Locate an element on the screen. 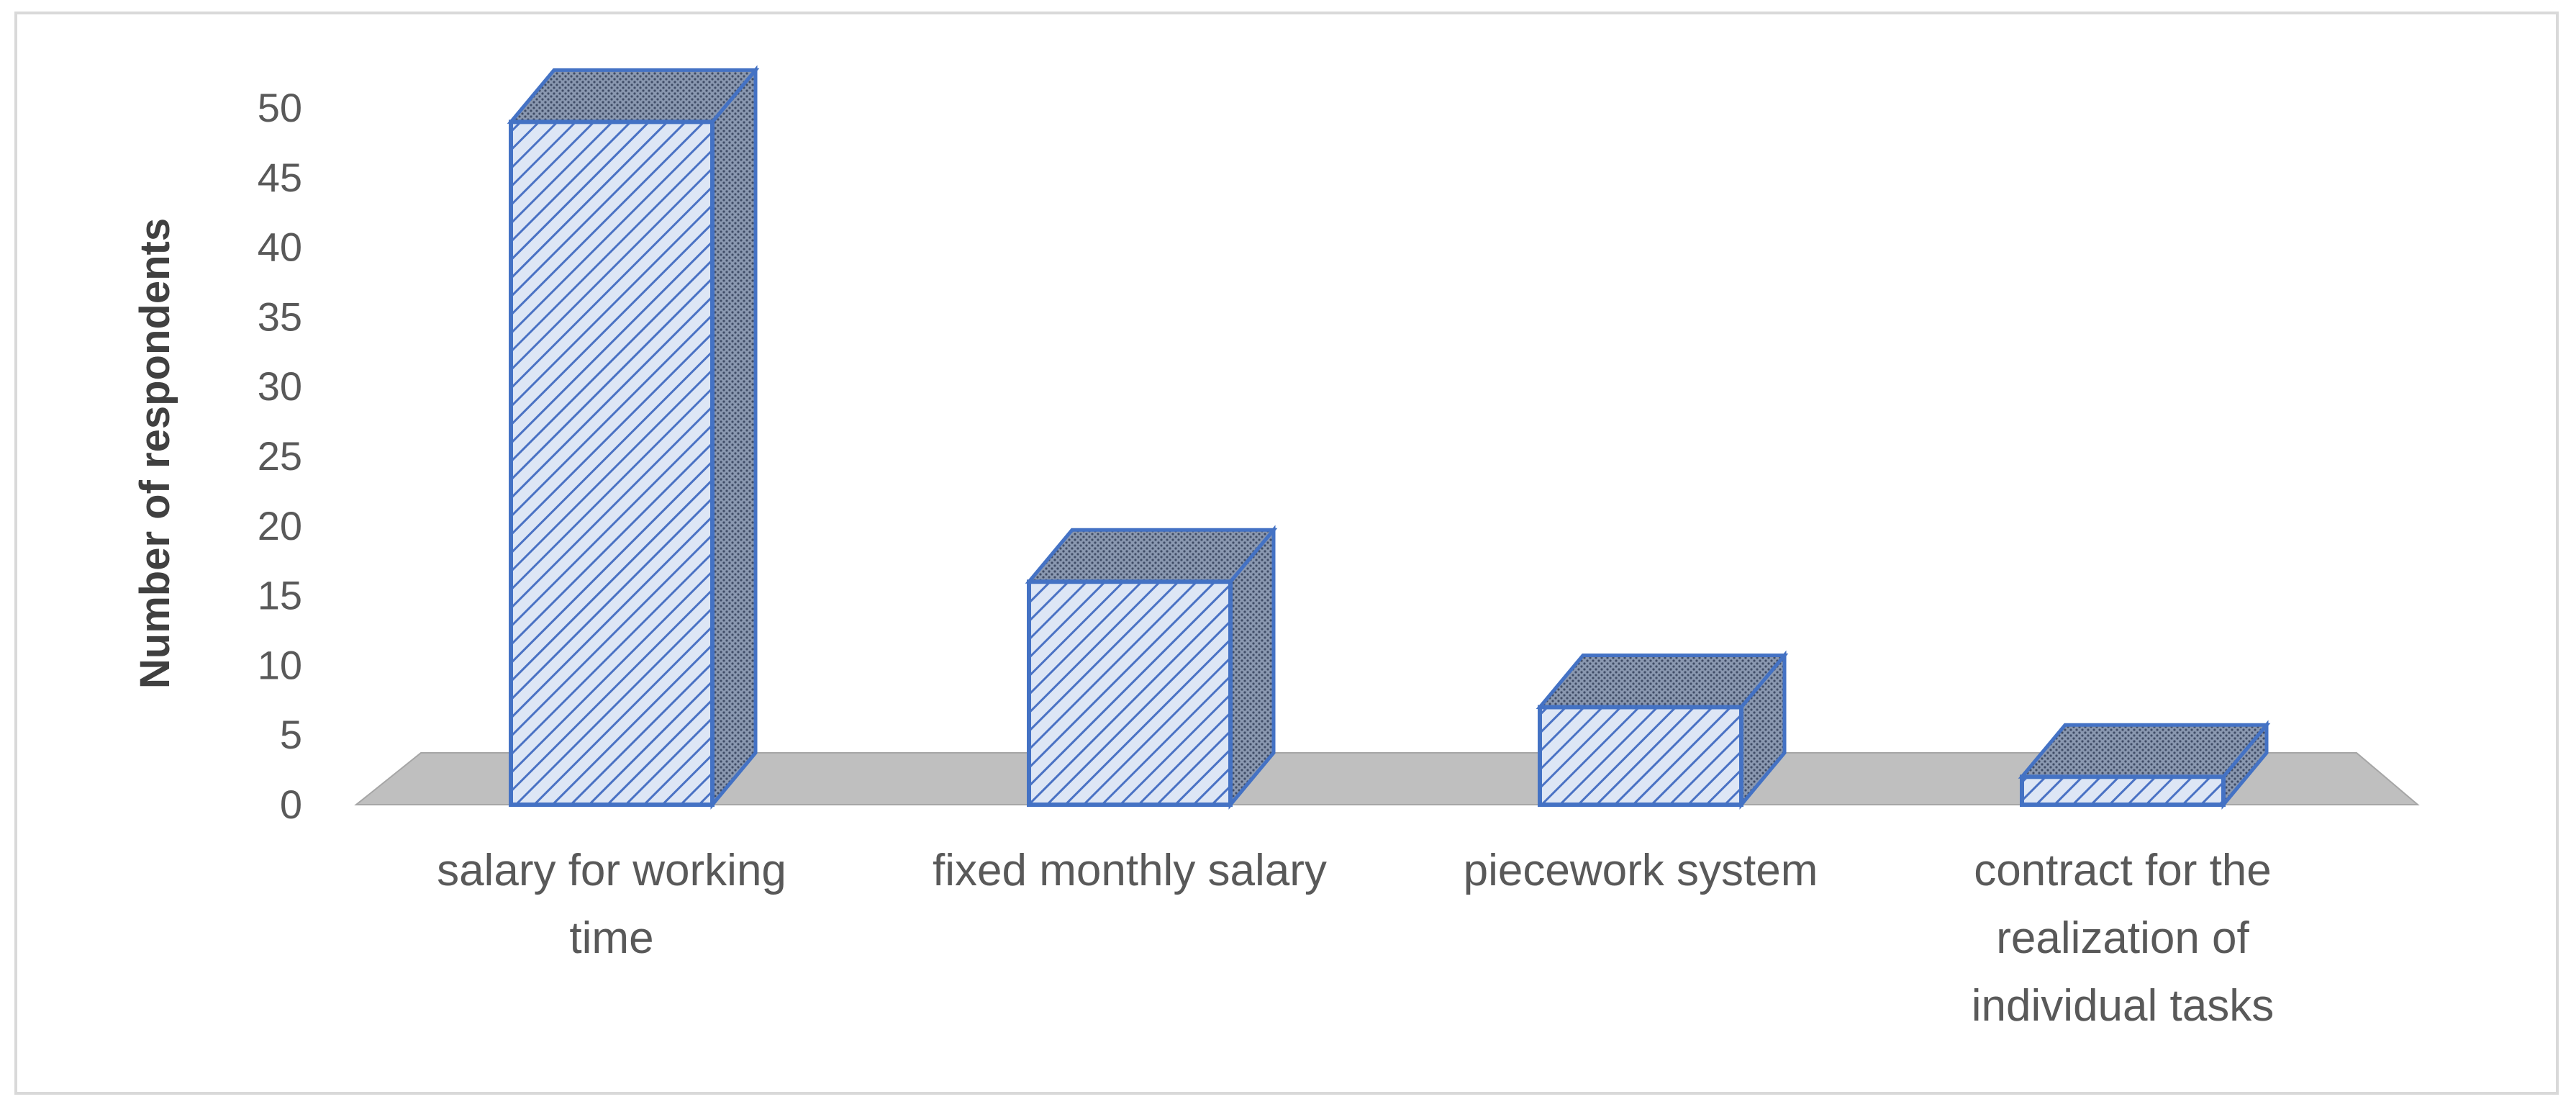 The height and width of the screenshot is (1112, 2576). y-tick-label: 30 is located at coordinates (280, 386).